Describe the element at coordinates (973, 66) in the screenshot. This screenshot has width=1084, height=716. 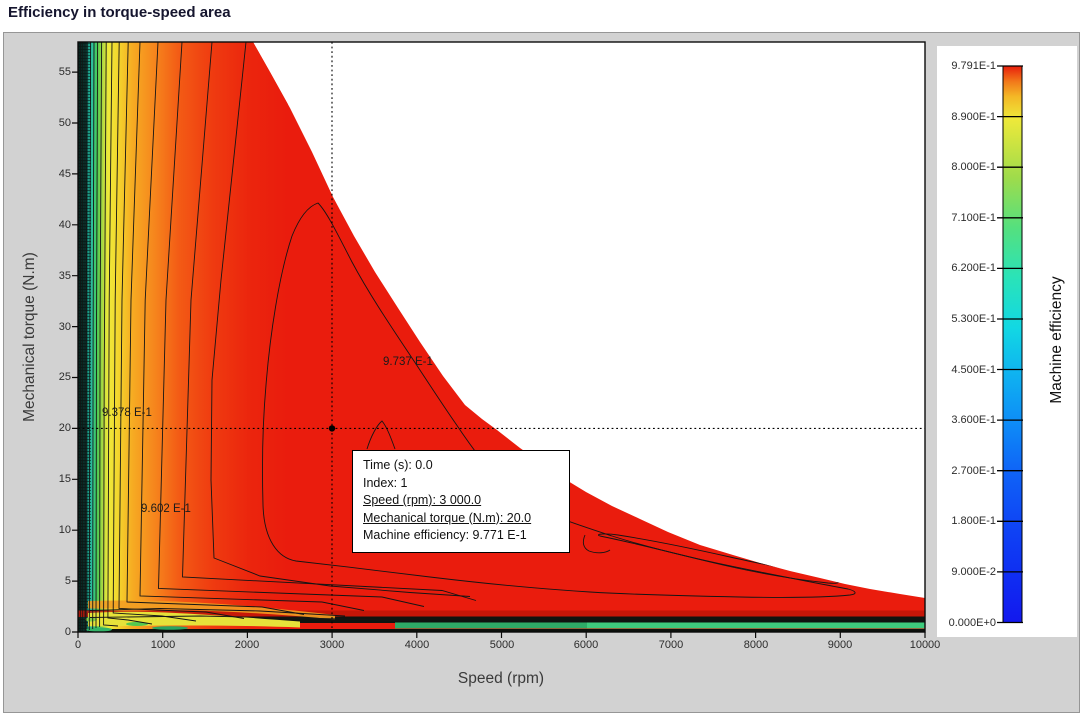
I see `colorbar-tick-label: 9.791E-1` at that location.